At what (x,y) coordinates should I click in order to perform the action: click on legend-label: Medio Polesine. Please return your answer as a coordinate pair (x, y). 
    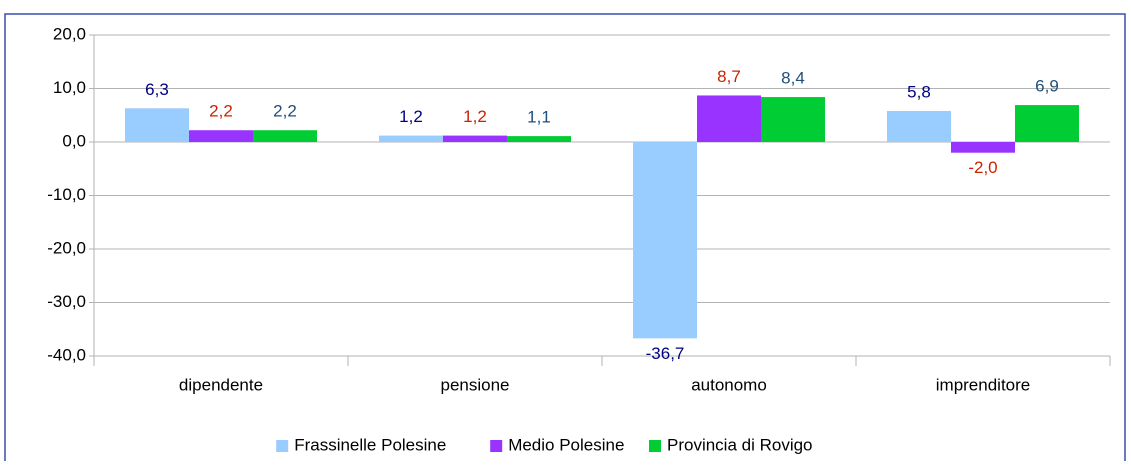
    Looking at the image, I should click on (566, 444).